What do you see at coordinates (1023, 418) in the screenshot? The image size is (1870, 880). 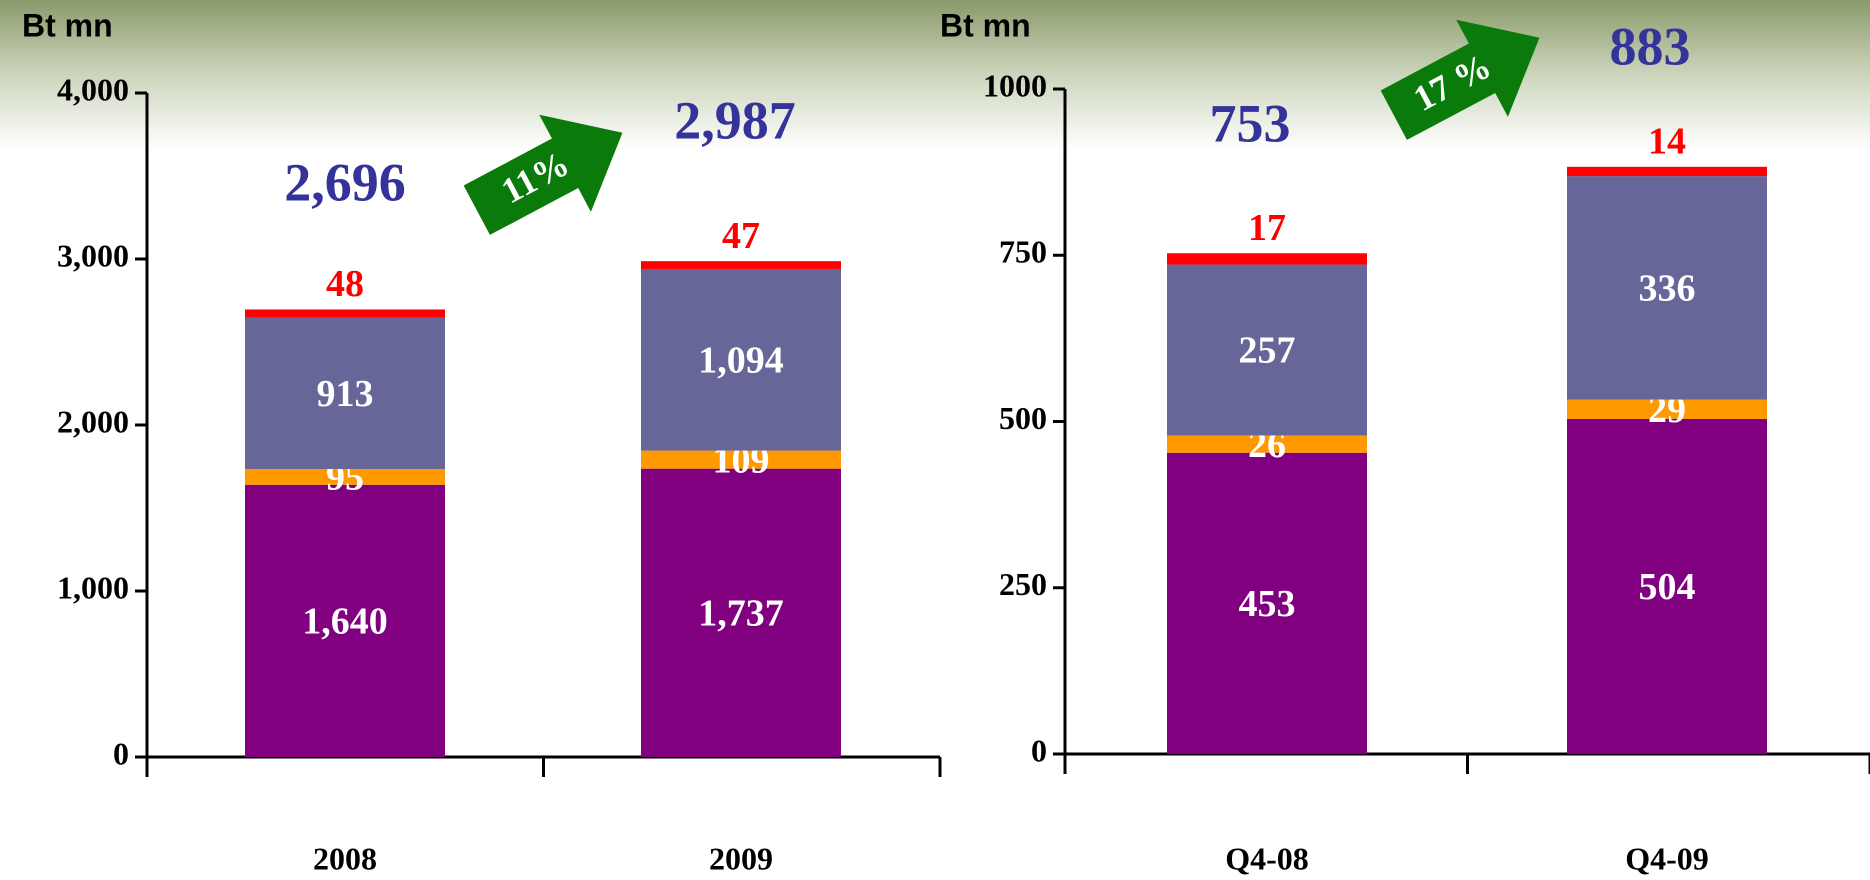 I see `y-tick-label: 500` at bounding box center [1023, 418].